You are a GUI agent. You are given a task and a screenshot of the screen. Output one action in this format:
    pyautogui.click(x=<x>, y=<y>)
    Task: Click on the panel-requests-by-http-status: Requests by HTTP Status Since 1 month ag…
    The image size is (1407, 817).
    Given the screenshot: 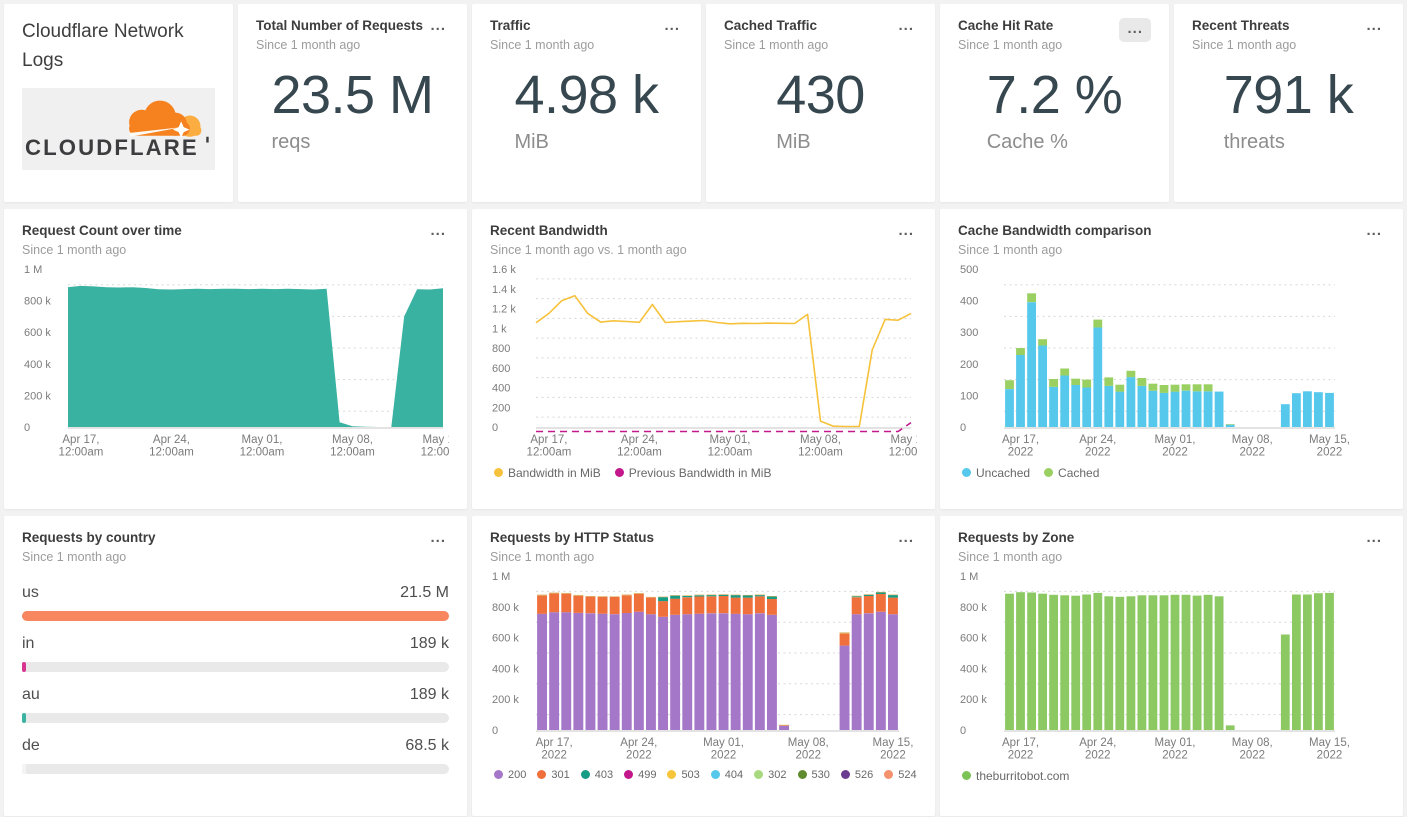 What is the action you would take?
    pyautogui.click(x=703, y=666)
    